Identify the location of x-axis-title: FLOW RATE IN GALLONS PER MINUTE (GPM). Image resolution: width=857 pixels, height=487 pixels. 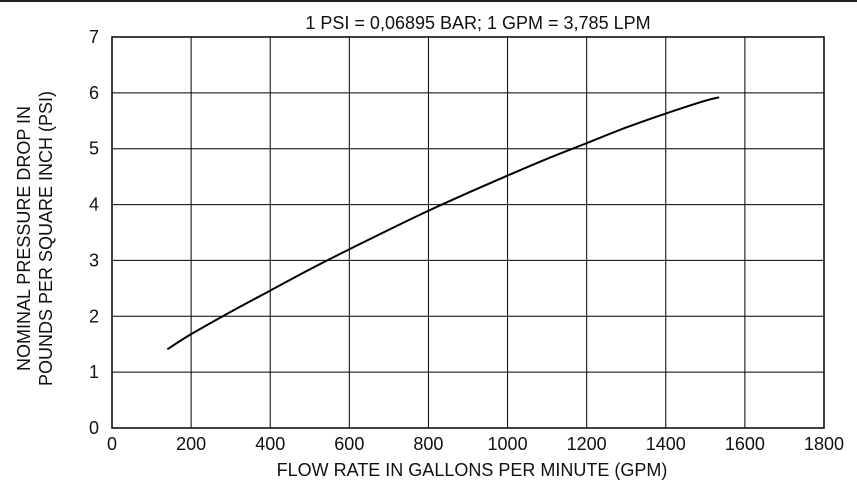
(472, 470).